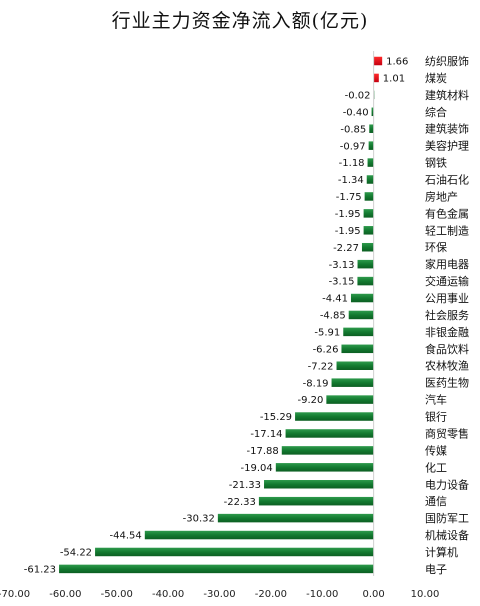 The image size is (480, 606). Describe the element at coordinates (447, 535) in the screenshot. I see `category-label-29: 机械设备` at that location.